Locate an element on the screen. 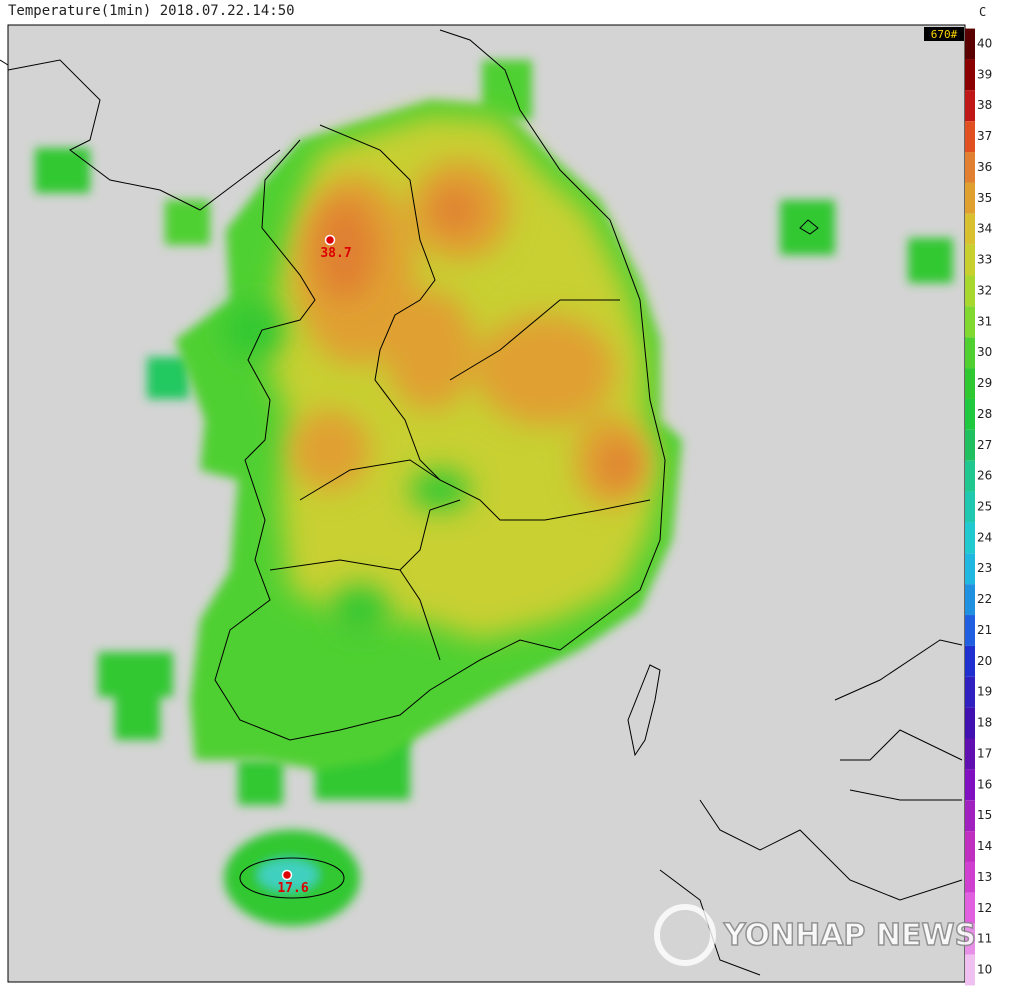 The width and height of the screenshot is (1024, 997). colorbar-tick-label: 15 is located at coordinates (984, 815).